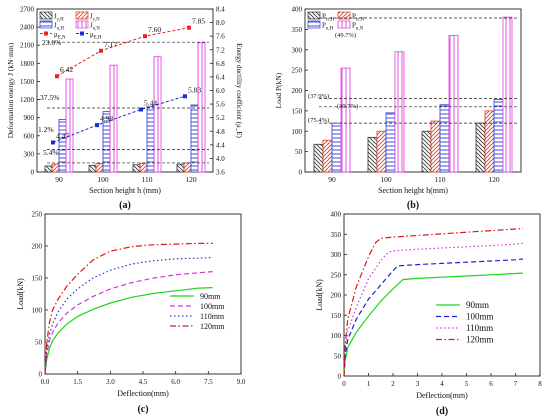 This screenshot has height=417, width=550. What do you see at coordinates (51, 42) in the screenshot?
I see `annotation: 23.0%` at bounding box center [51, 42].